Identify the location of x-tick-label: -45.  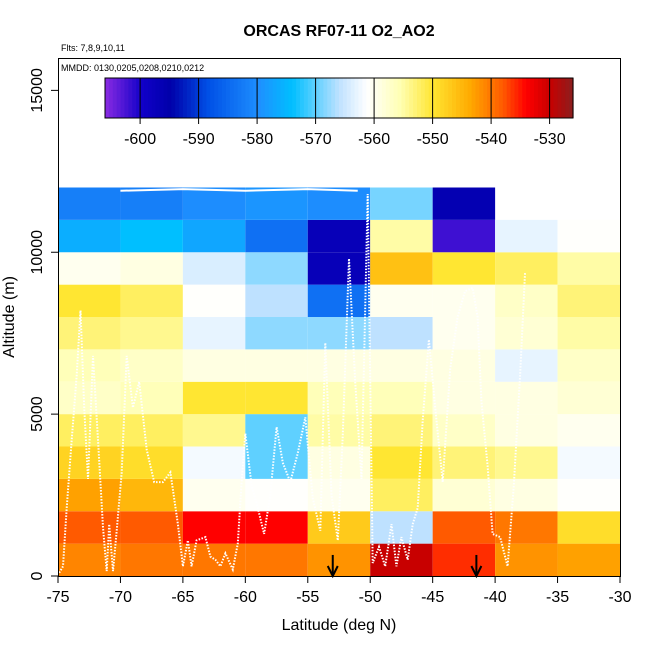
(432, 597).